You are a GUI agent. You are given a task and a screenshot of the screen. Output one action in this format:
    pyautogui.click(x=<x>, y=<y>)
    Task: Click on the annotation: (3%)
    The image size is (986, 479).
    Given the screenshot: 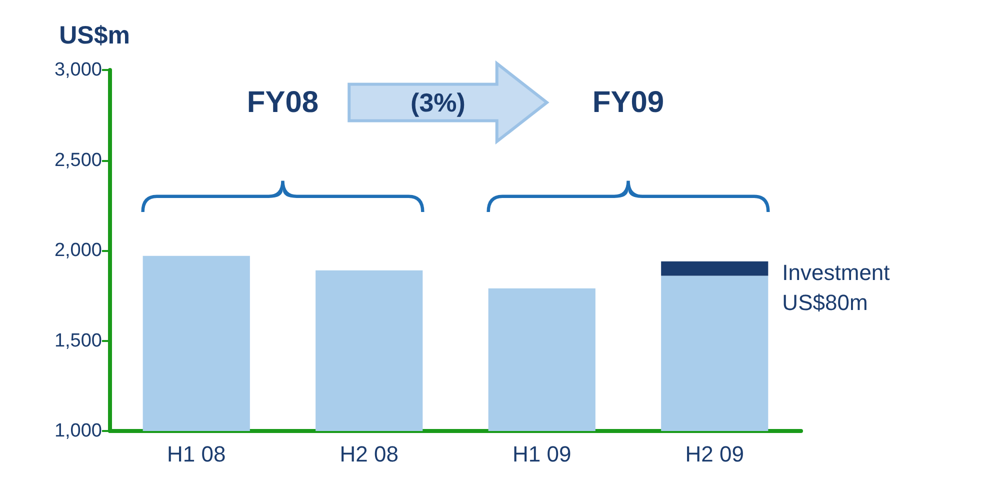 What is the action you would take?
    pyautogui.click(x=438, y=102)
    